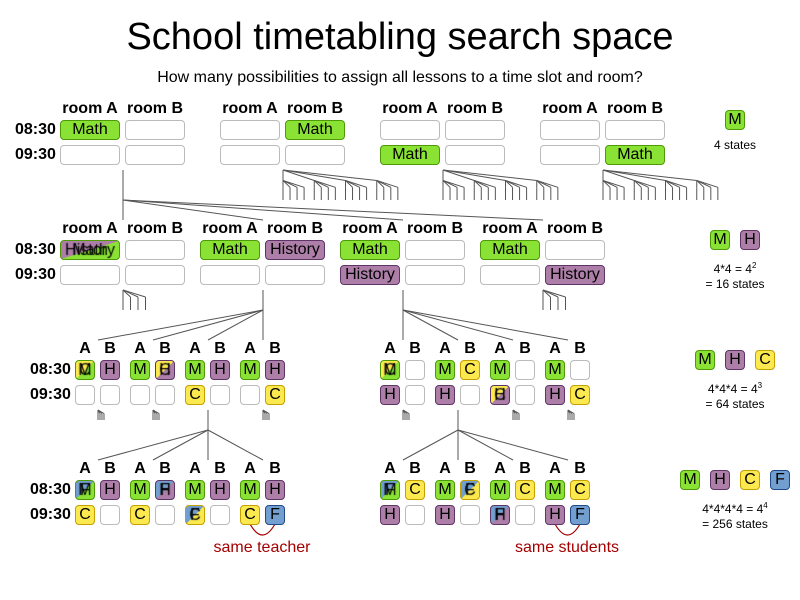  What do you see at coordinates (735, 145) in the screenshot?
I see `state-count: 4 states` at bounding box center [735, 145].